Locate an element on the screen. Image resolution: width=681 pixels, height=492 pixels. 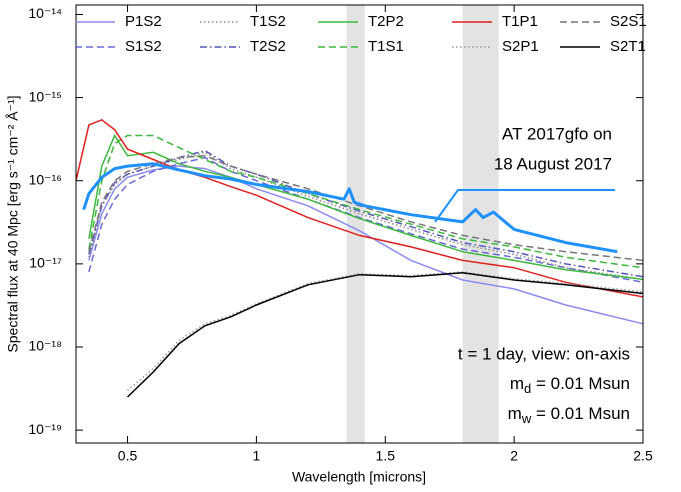
legend-label: T1S1 is located at coordinates (386, 46).